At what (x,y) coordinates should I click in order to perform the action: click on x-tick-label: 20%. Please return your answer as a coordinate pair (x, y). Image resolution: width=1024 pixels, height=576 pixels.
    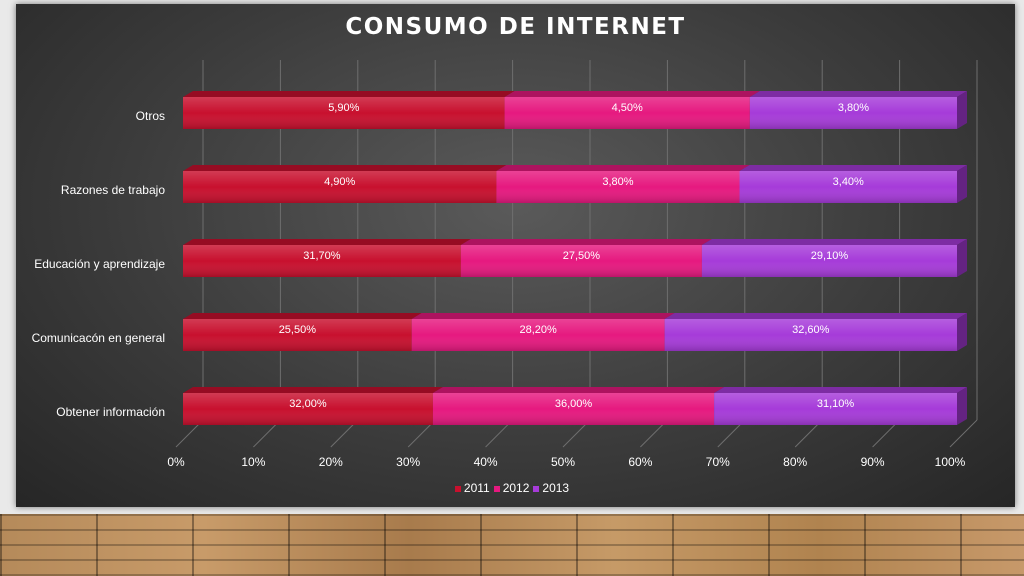
    Looking at the image, I should click on (331, 462).